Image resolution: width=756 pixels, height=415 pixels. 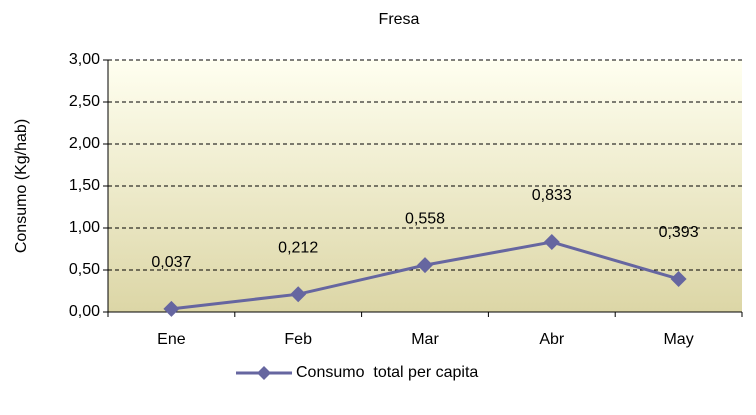 What do you see at coordinates (679, 232) in the screenshot?
I see `data-label: 0,393` at bounding box center [679, 232].